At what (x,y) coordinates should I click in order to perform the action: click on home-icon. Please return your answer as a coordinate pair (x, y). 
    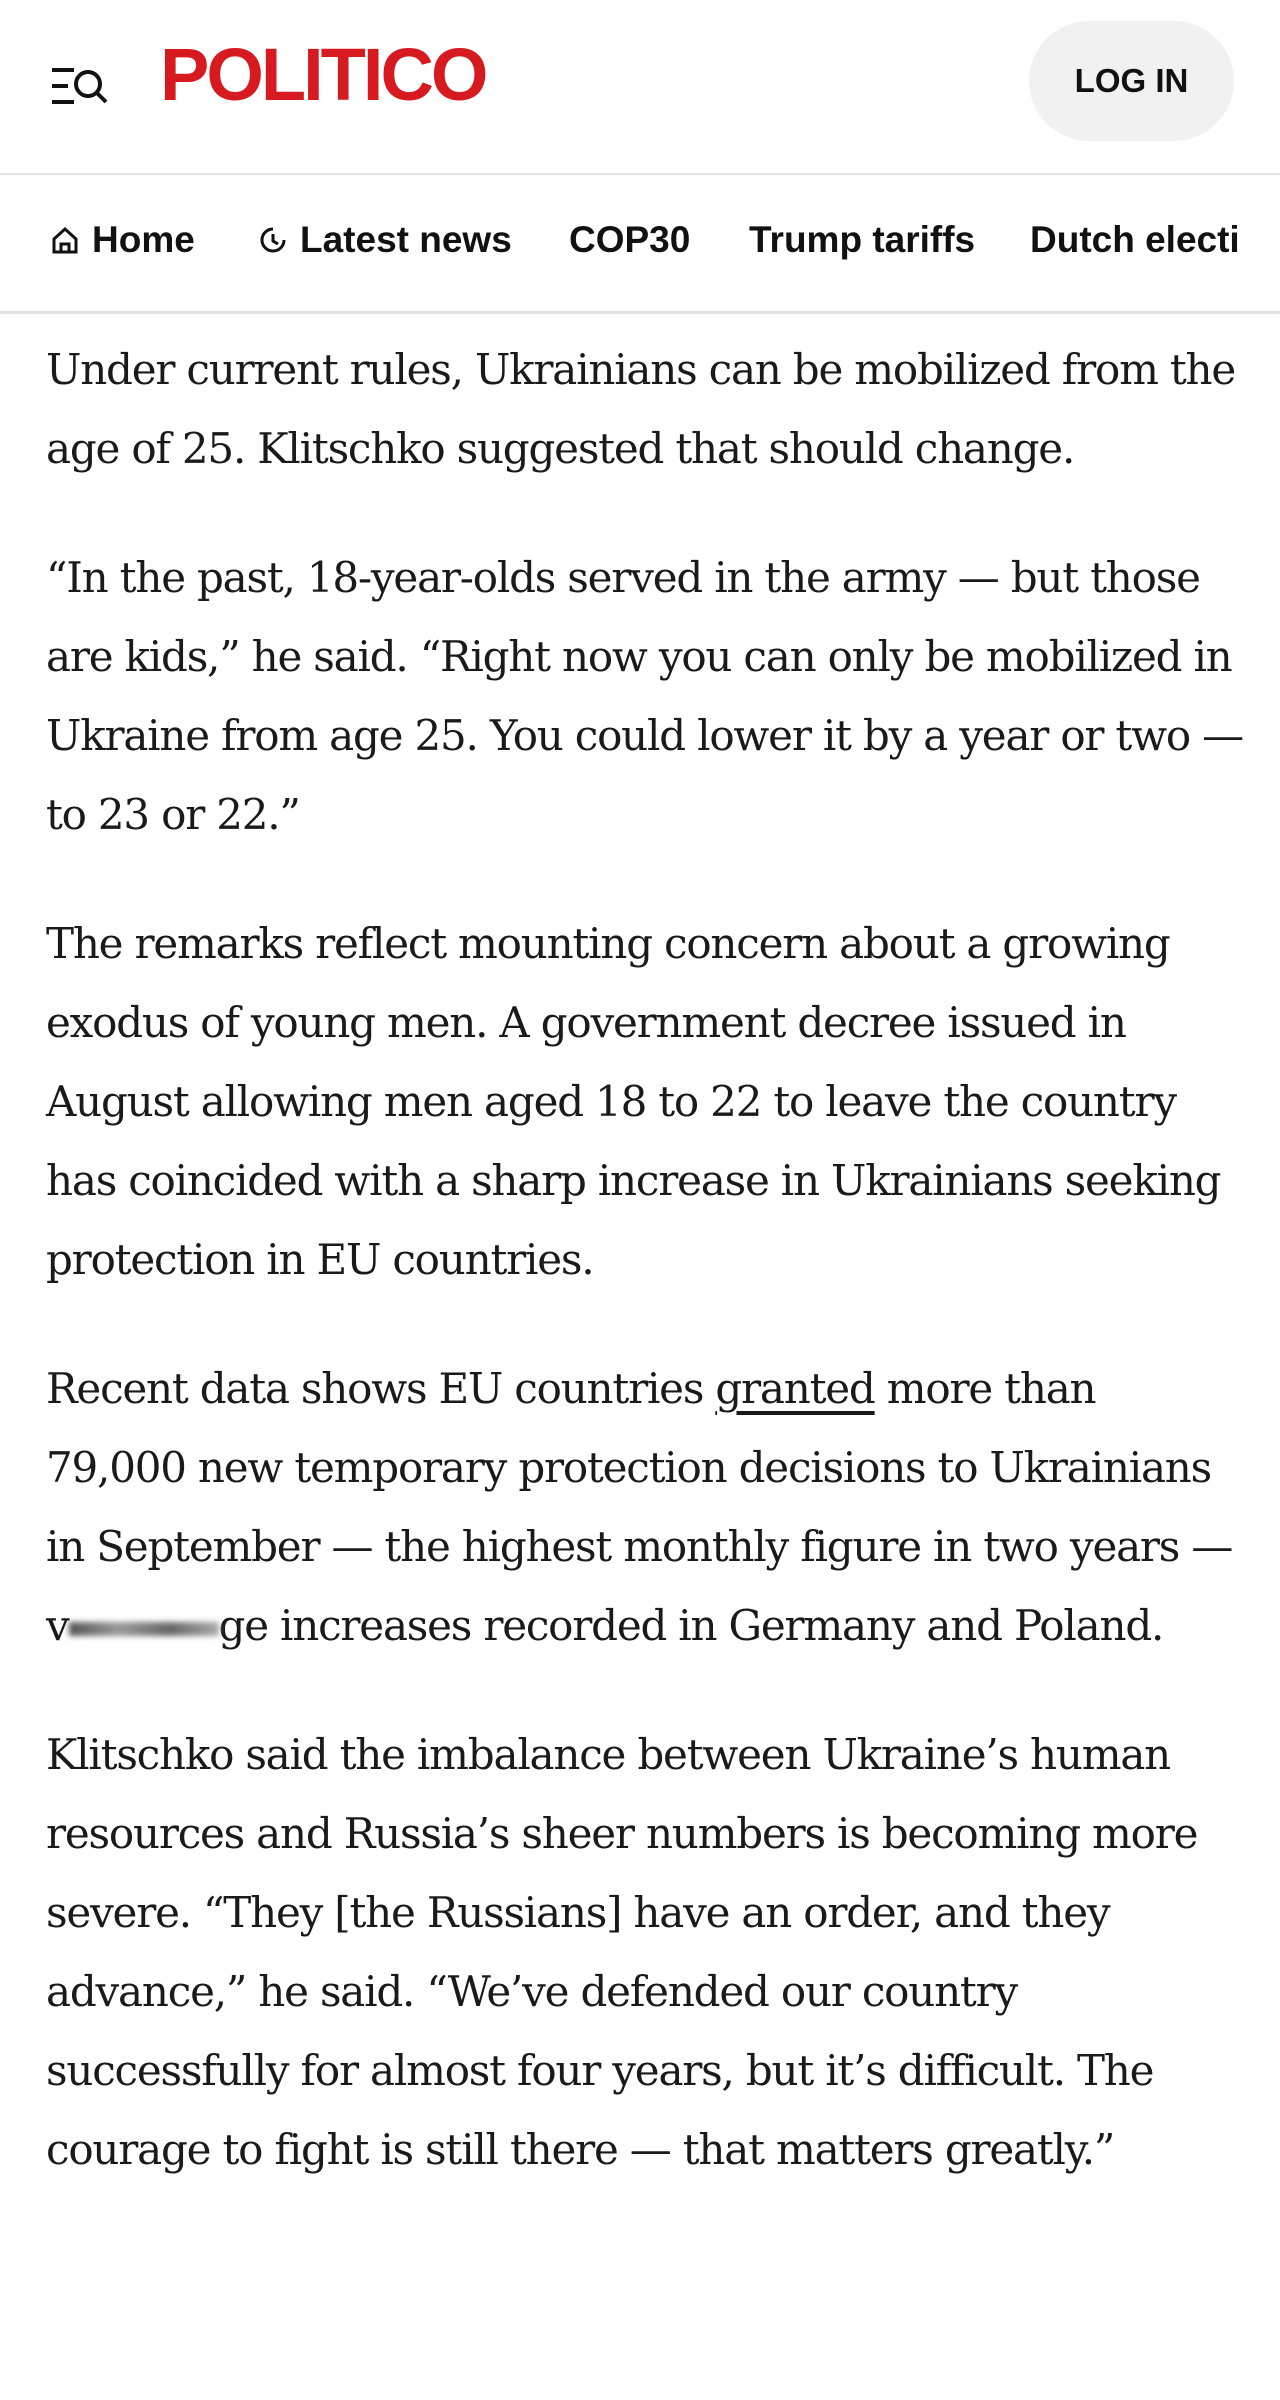
    Looking at the image, I should click on (65, 240).